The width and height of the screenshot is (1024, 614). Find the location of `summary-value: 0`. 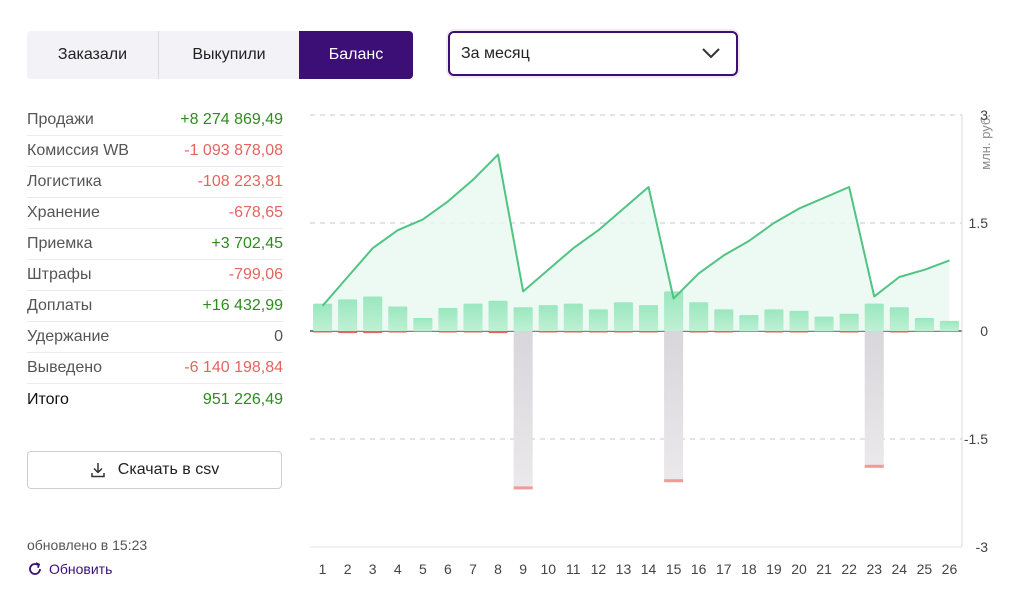

summary-value: 0 is located at coordinates (278, 336).